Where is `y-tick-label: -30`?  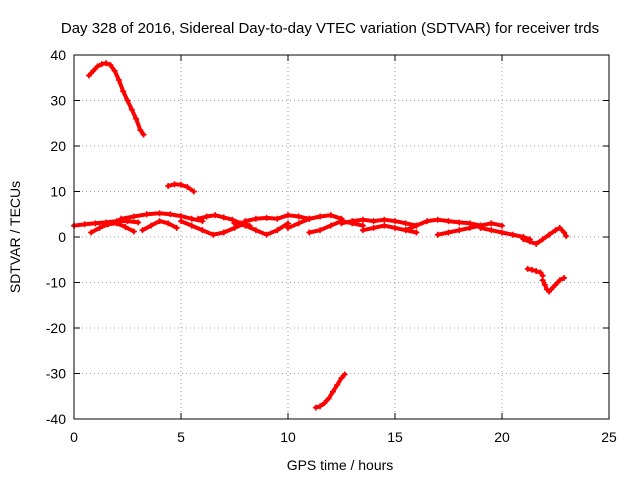 y-tick-label: -30 is located at coordinates (56, 374).